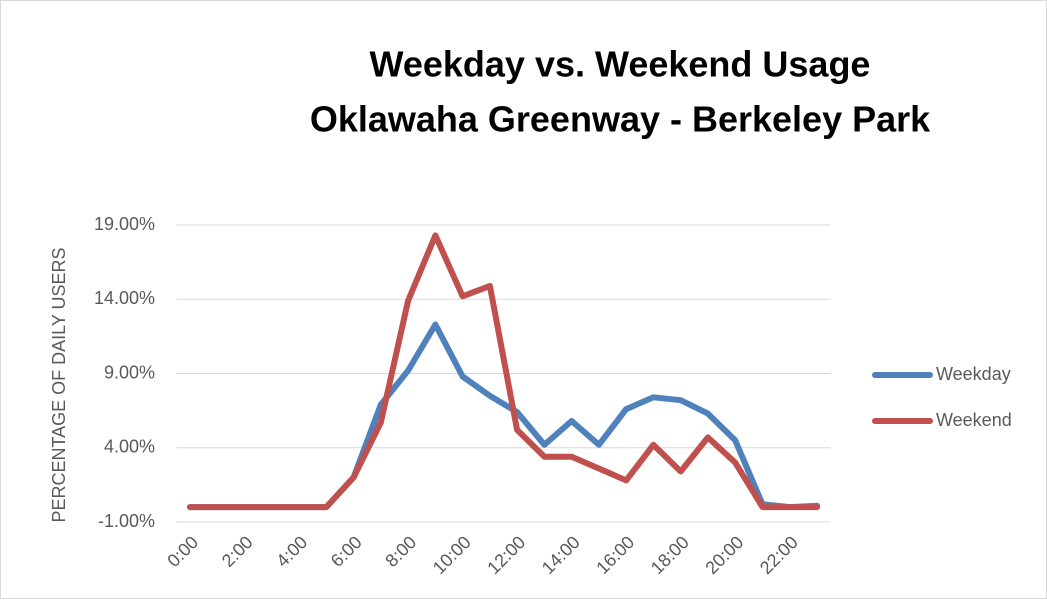 The image size is (1047, 604). I want to click on y-tick-label: 14.00%, so click(124, 298).